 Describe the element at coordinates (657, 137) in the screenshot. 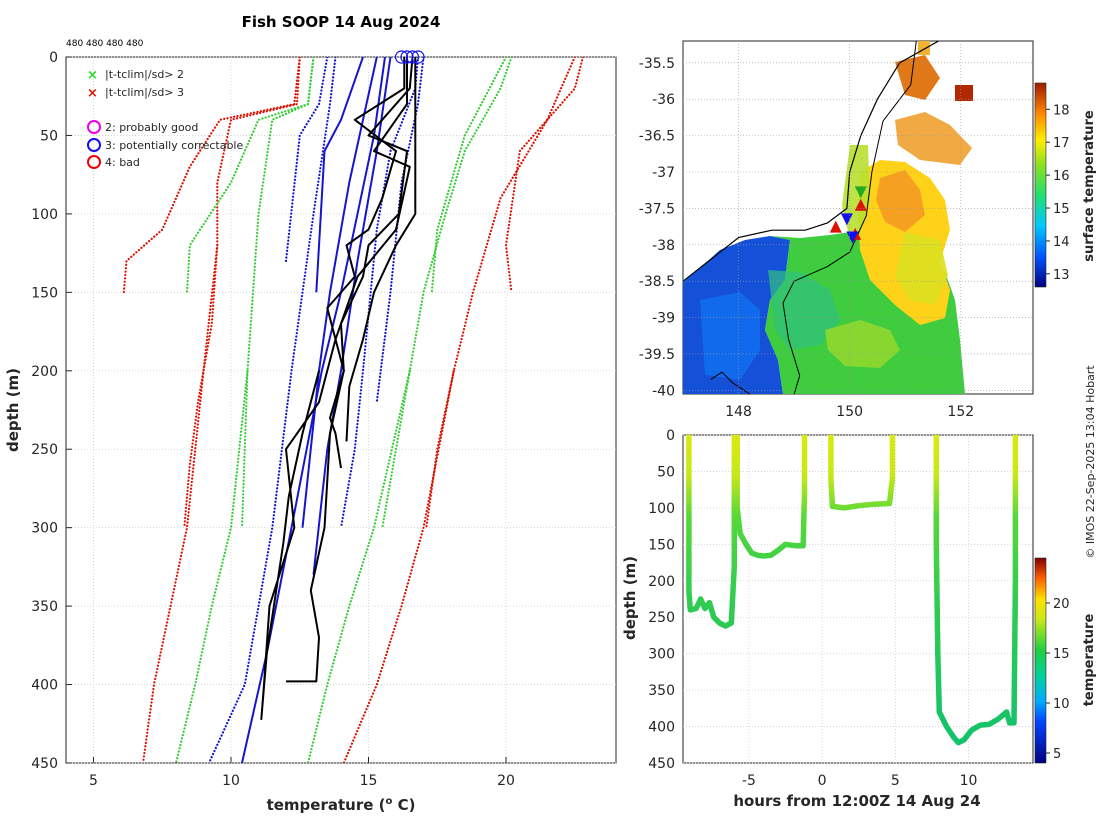

I see `map-y-tick-label: -36.5` at that location.